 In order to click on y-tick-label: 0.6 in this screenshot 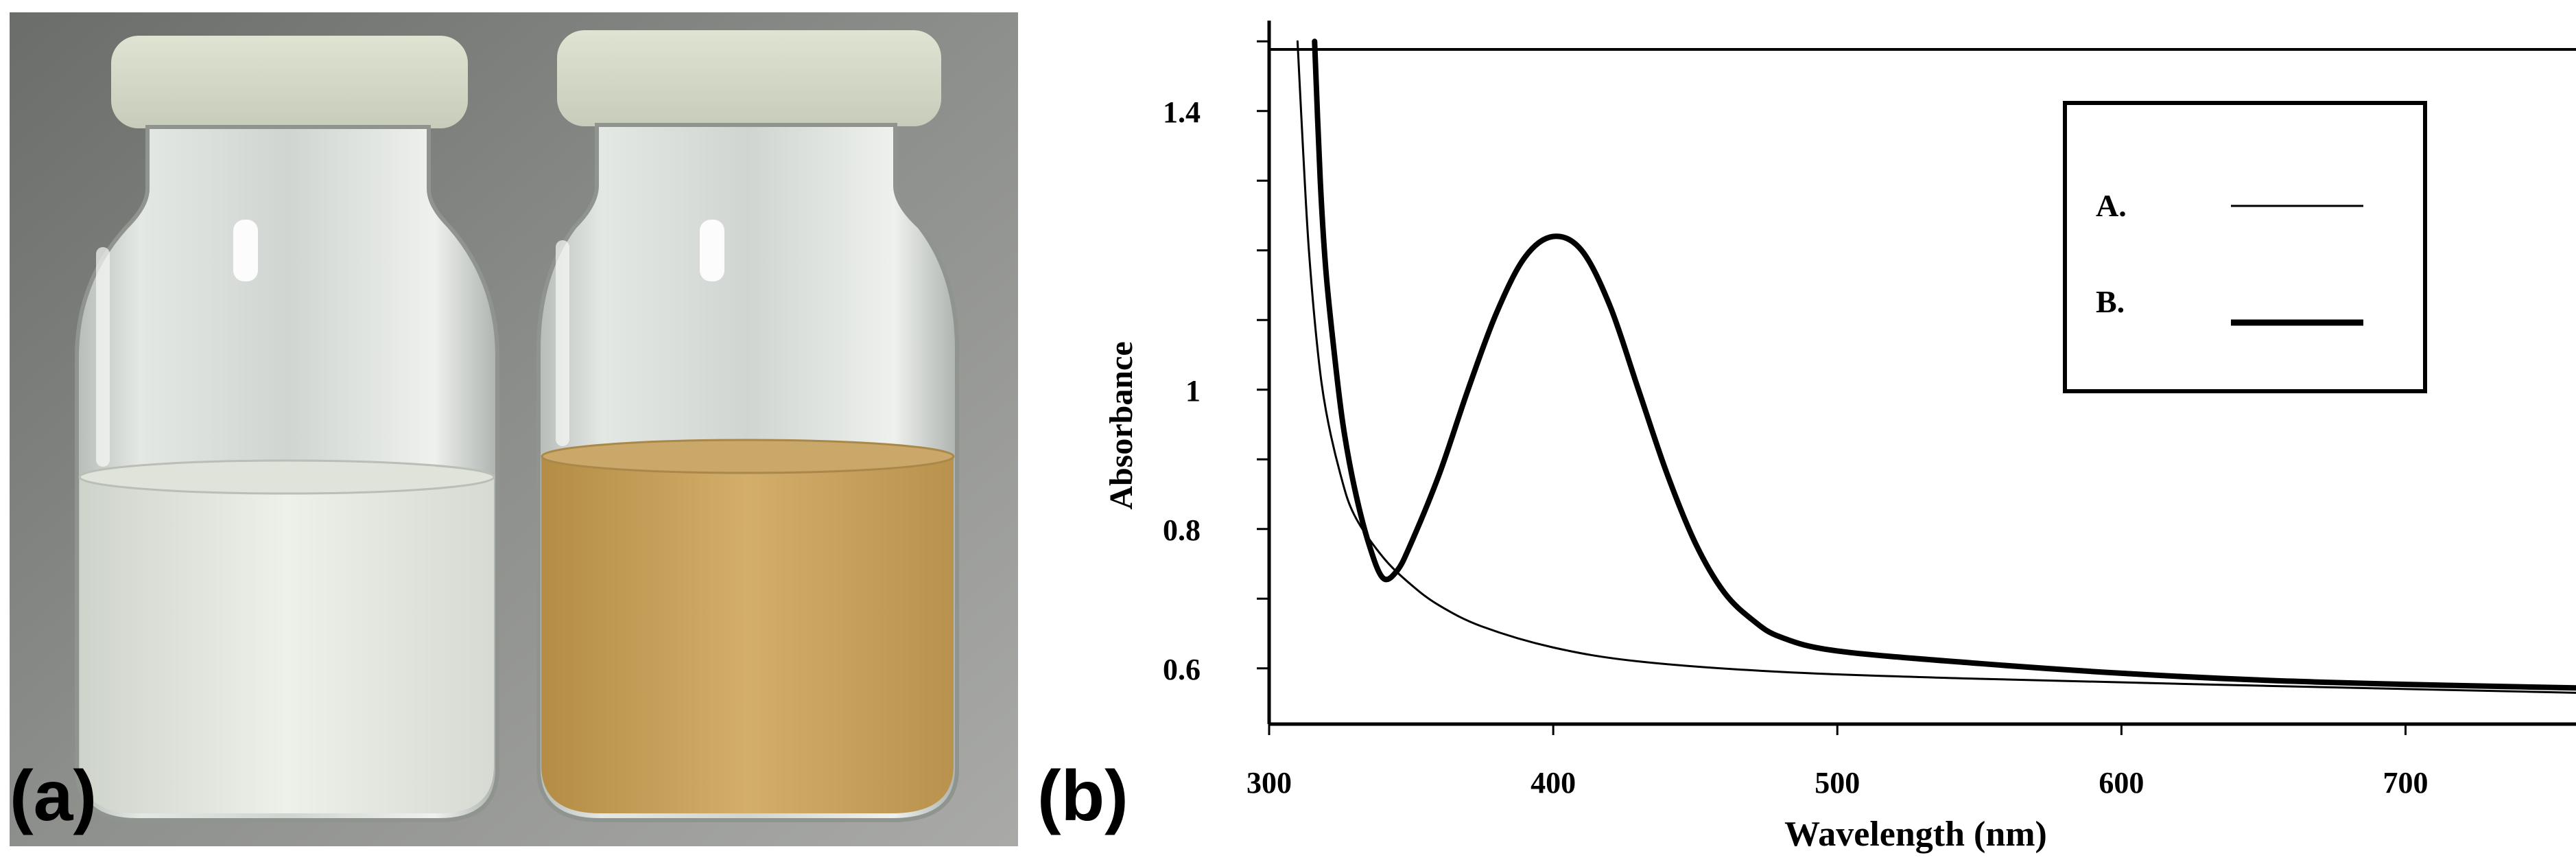, I will do `click(1182, 669)`.